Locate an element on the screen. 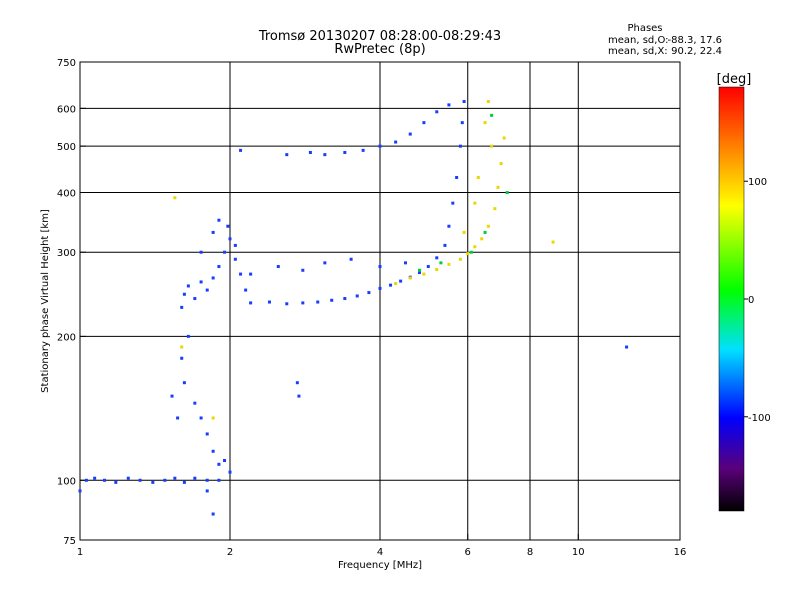 The height and width of the screenshot is (600, 800). phase-stats-o-values: -88.3, 17.6 is located at coordinates (695, 40).